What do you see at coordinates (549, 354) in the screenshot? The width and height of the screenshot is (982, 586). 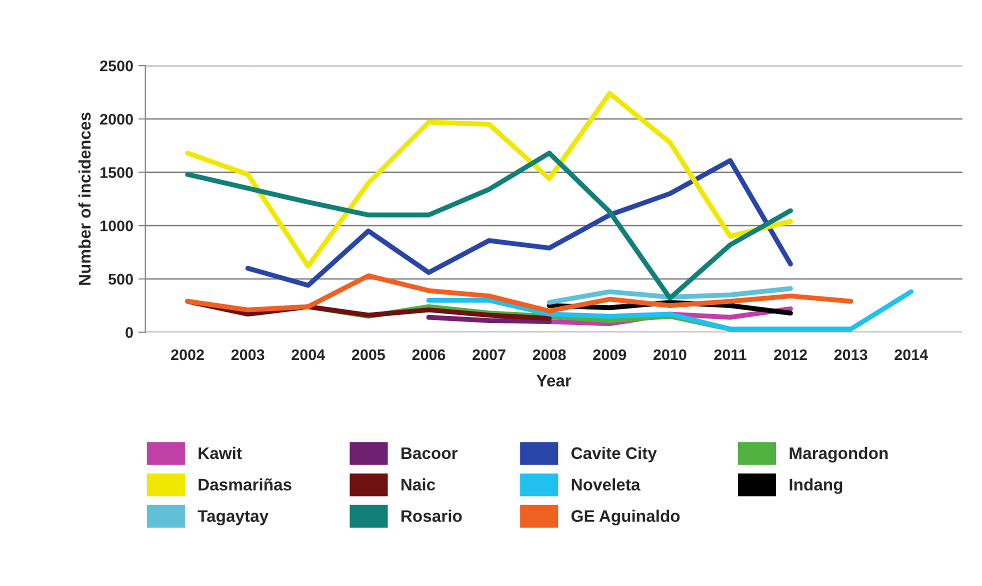 I see `x-tick-label: 2008` at bounding box center [549, 354].